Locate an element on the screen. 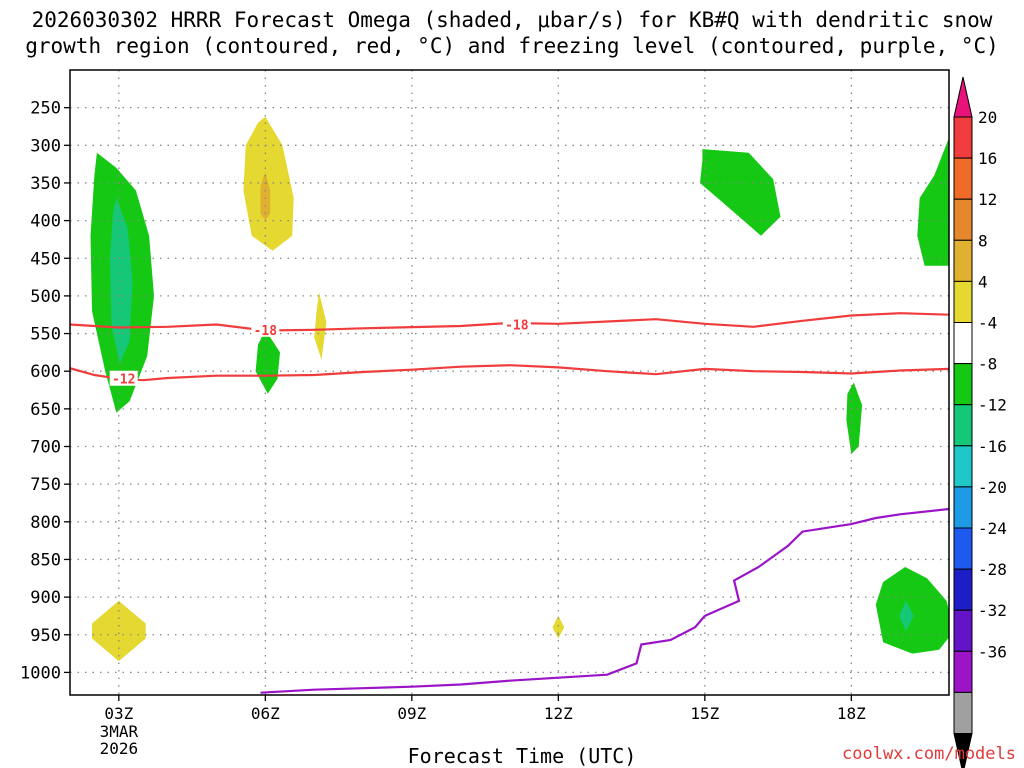 Image resolution: width=1024 pixels, height=768 pixels. y-tick-label: 450 is located at coordinates (45, 259).